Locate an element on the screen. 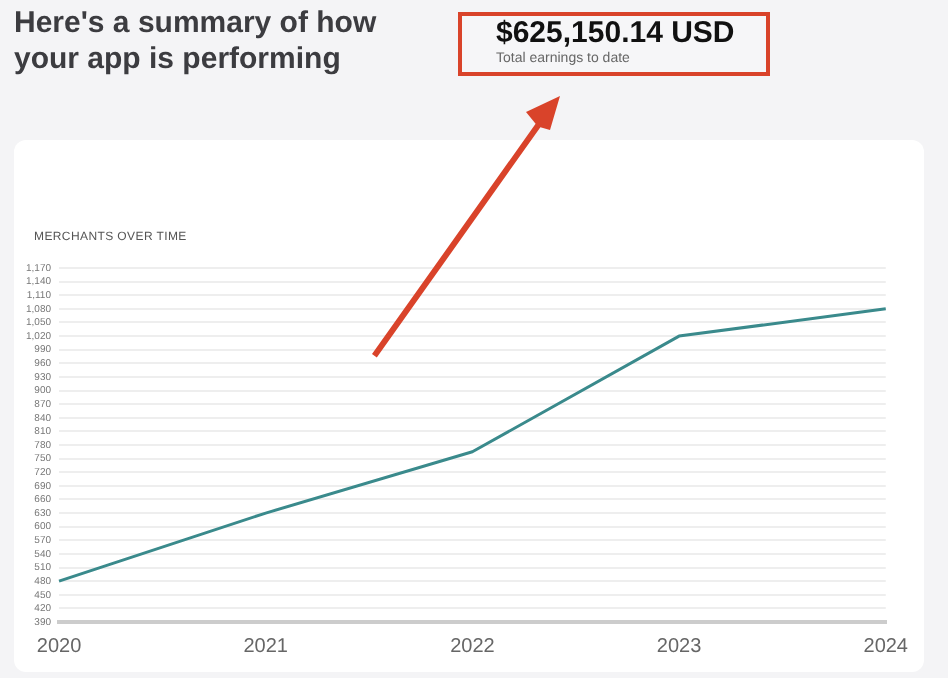 The height and width of the screenshot is (678, 948). x-tick-label: 2024 is located at coordinates (886, 646).